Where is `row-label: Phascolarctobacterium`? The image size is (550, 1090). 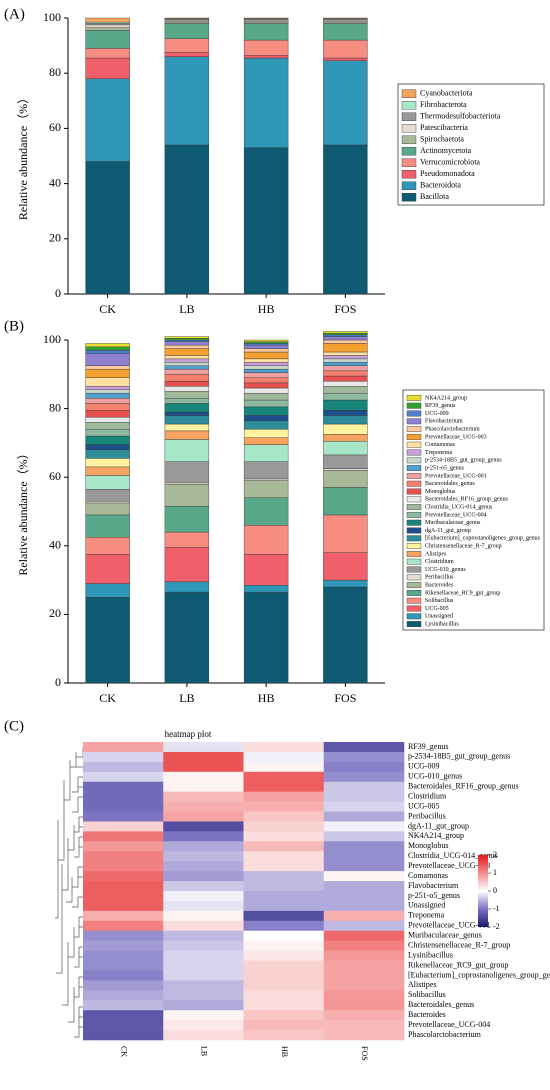
row-label: Phascolarctobacterium is located at coordinates (445, 1034).